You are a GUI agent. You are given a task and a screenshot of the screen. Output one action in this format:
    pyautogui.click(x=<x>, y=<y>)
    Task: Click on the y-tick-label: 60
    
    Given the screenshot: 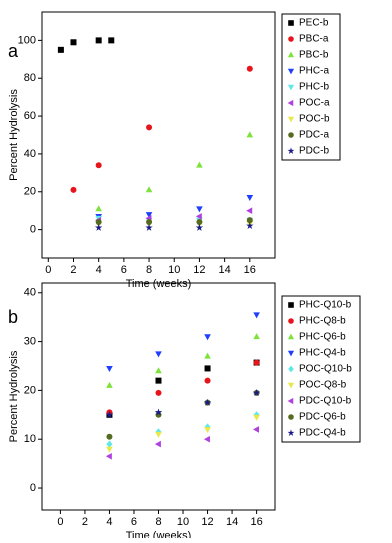 What is the action you would take?
    pyautogui.click(x=30, y=116)
    